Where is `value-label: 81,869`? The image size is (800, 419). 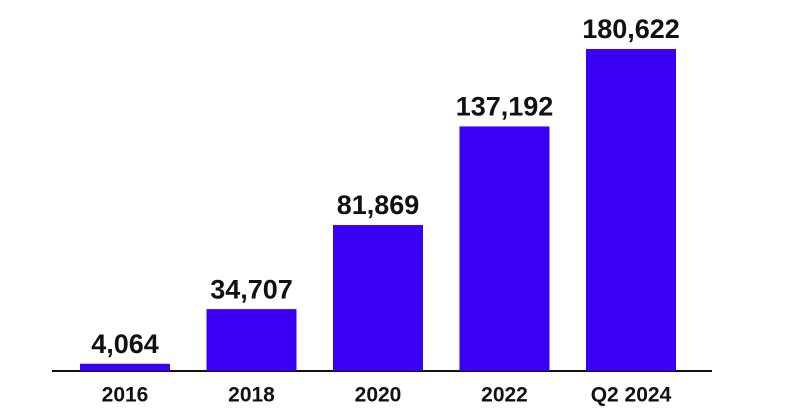 value-label: 81,869 is located at coordinates (378, 205).